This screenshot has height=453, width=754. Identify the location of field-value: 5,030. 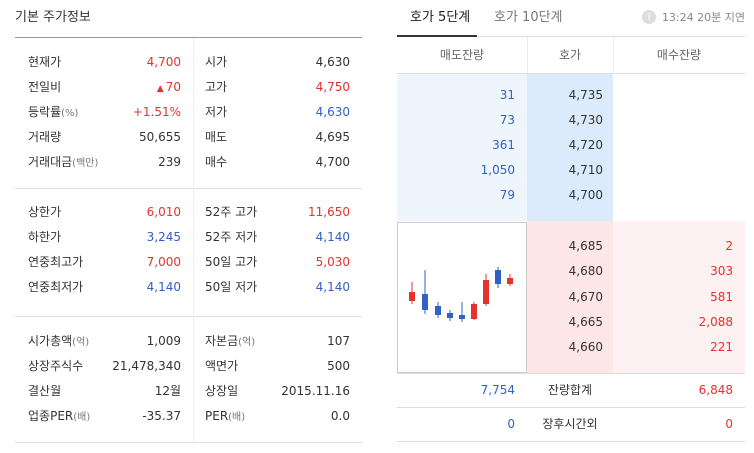
(250, 262).